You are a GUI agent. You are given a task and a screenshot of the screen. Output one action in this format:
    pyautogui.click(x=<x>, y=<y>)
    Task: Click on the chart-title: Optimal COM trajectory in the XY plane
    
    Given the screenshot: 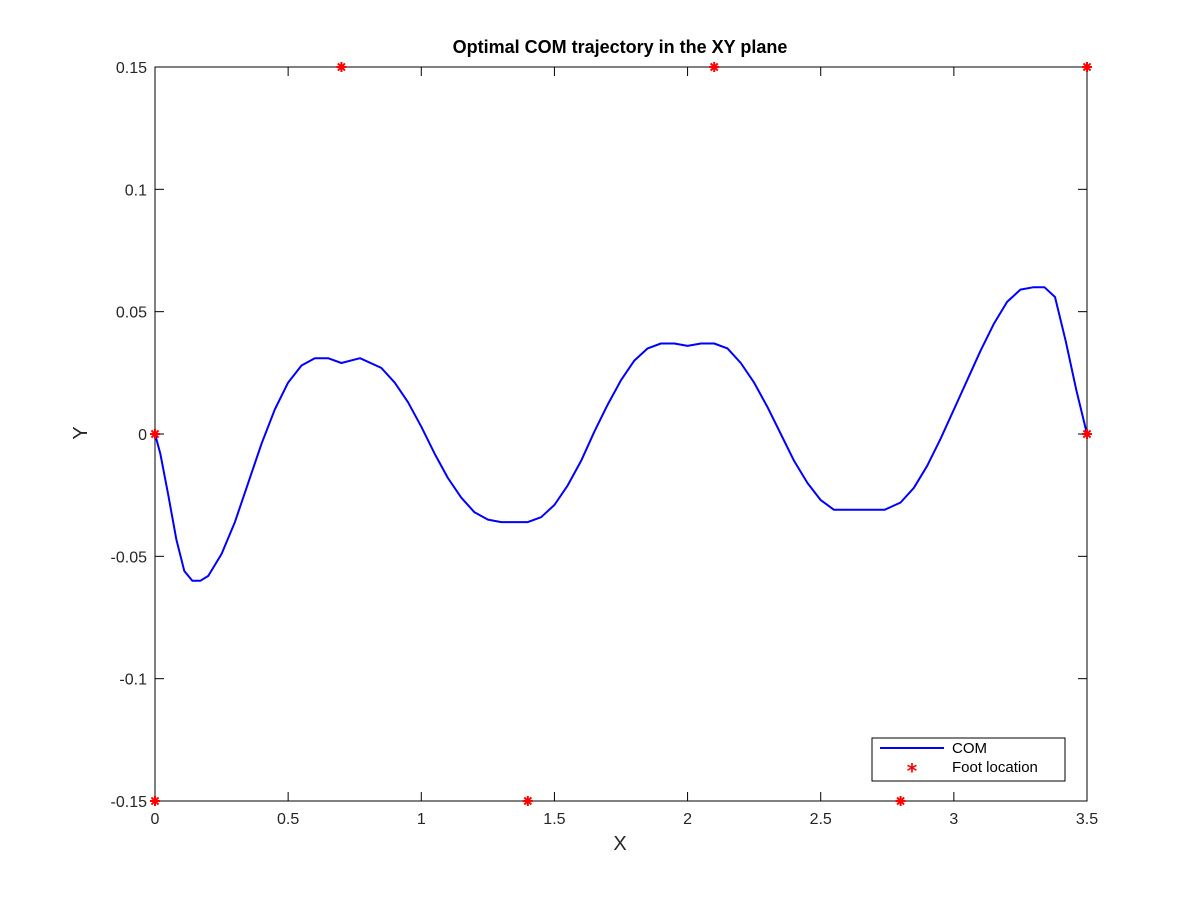 What is the action you would take?
    pyautogui.click(x=620, y=47)
    